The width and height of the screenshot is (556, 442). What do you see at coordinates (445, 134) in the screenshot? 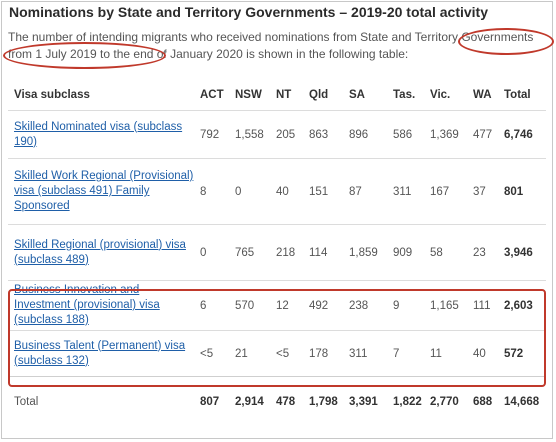
I see `table-cell: 1,369` at bounding box center [445, 134].